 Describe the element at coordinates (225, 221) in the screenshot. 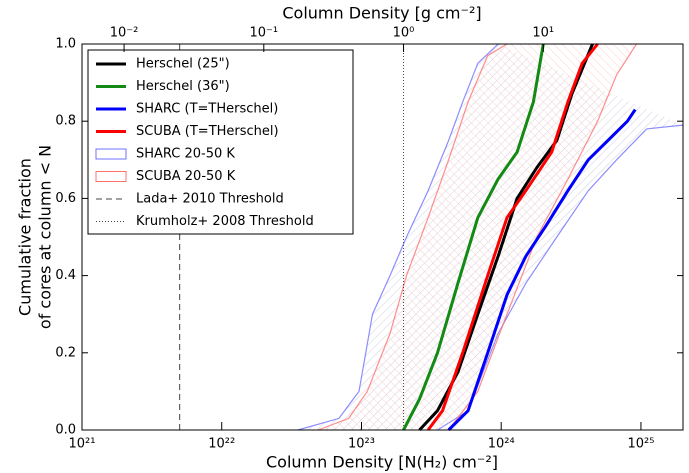

I see `legend-label: Krumholz+ 2008 Threshold` at that location.